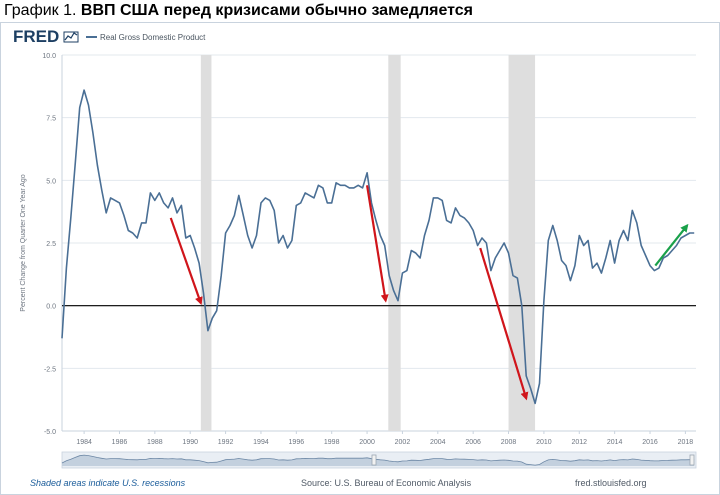 The image size is (720, 495). I want to click on x-tick-label: 2000, so click(367, 442).